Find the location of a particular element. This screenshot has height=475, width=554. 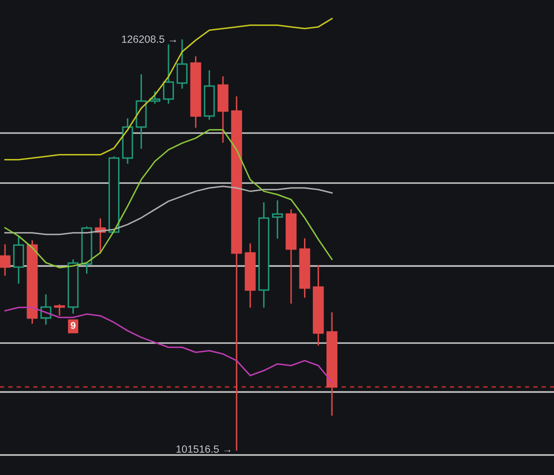

annotation: 101516.5 → is located at coordinates (203, 449).